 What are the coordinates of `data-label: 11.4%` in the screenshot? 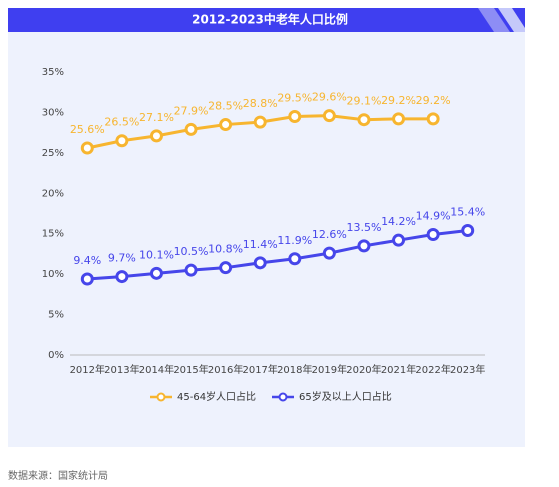 It's located at (260, 244).